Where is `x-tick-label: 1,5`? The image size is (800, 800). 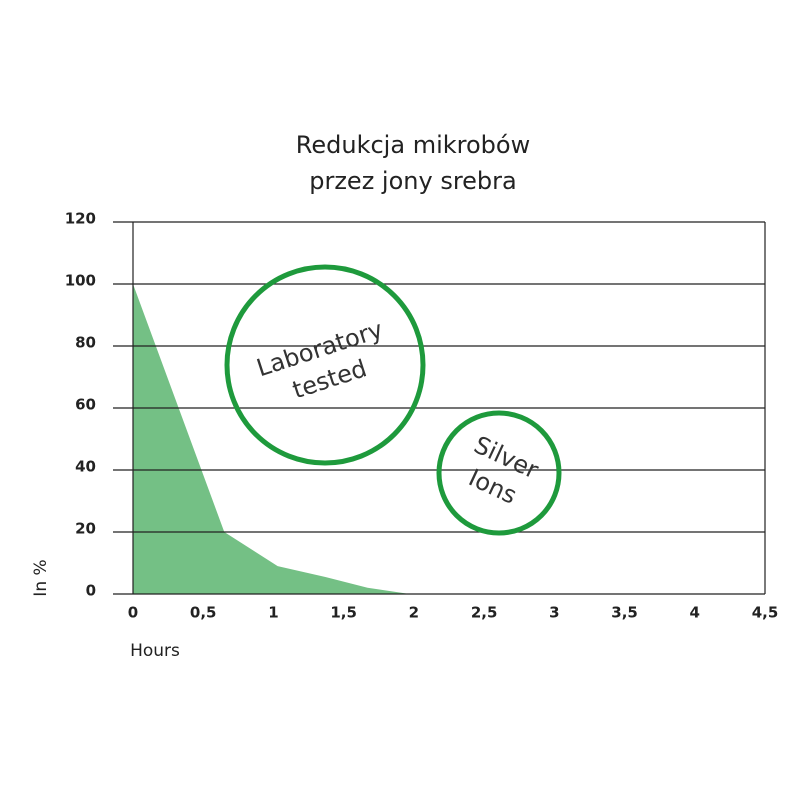
x-tick-label: 1,5 is located at coordinates (343, 613).